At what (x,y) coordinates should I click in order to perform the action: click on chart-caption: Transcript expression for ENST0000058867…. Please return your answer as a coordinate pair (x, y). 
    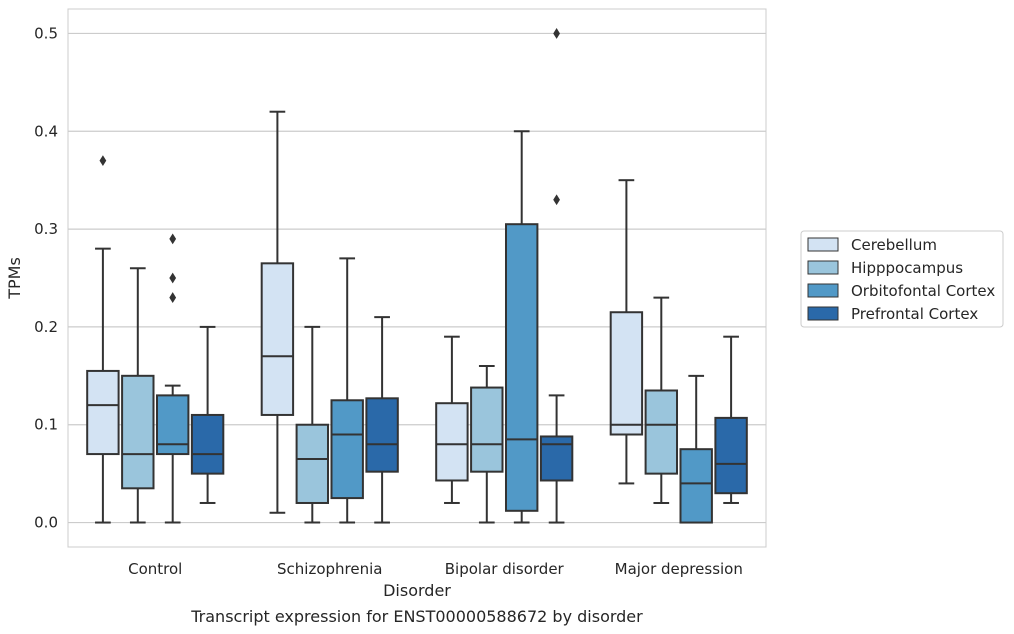
    Looking at the image, I should click on (416, 616).